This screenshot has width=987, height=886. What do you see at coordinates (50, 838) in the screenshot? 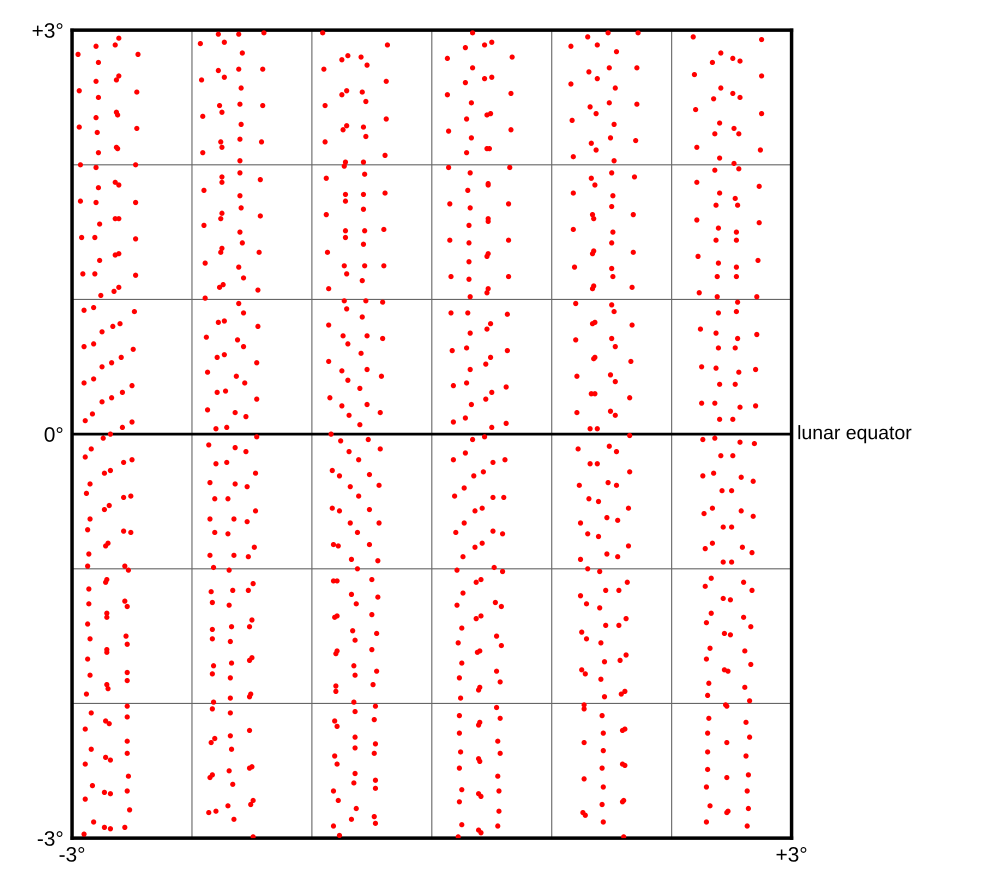
I see `y-tick-label: -3°` at bounding box center [50, 838].